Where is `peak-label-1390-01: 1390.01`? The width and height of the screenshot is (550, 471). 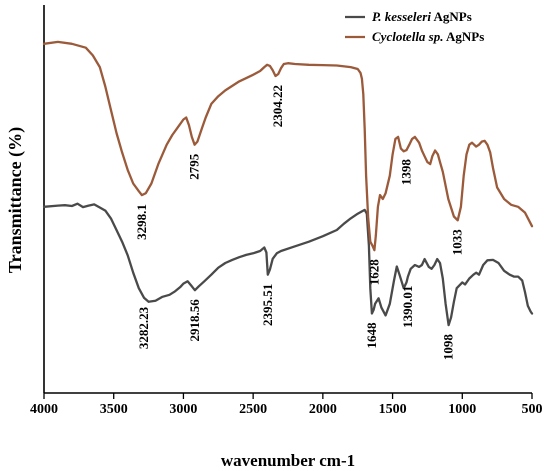
peak-label-1390-01: 1390.01 is located at coordinates (407, 307).